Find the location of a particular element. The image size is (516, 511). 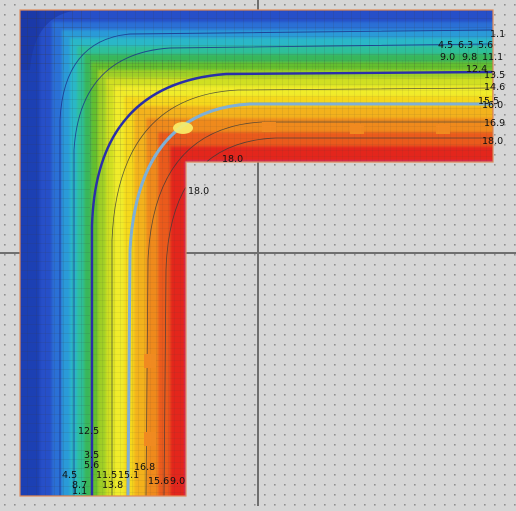

isotherm-label: 13.5 is located at coordinates (494, 75).